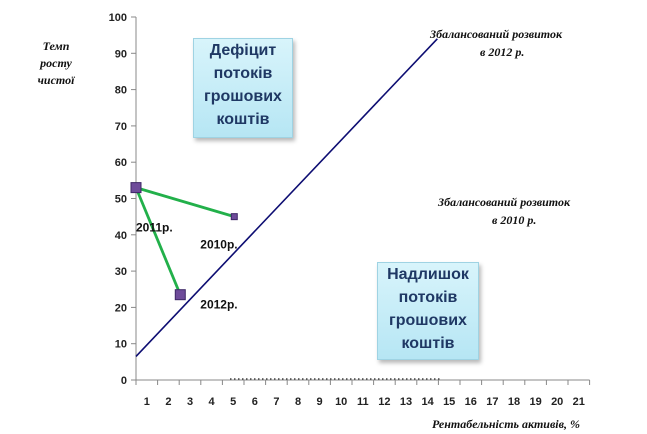 This screenshot has width=647, height=434. I want to click on y-axis-label: Темп росту чистої, so click(56, 63).